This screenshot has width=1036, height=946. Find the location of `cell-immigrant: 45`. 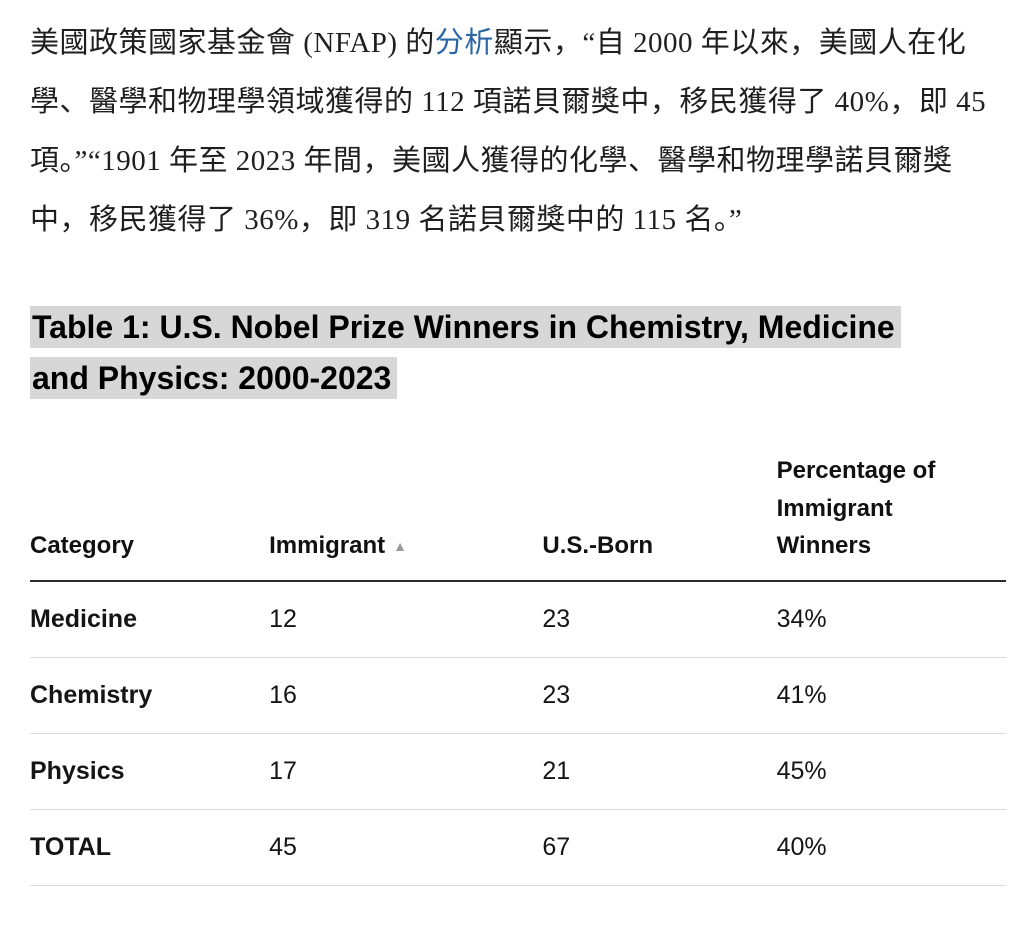

cell-immigrant: 45 is located at coordinates (406, 847).